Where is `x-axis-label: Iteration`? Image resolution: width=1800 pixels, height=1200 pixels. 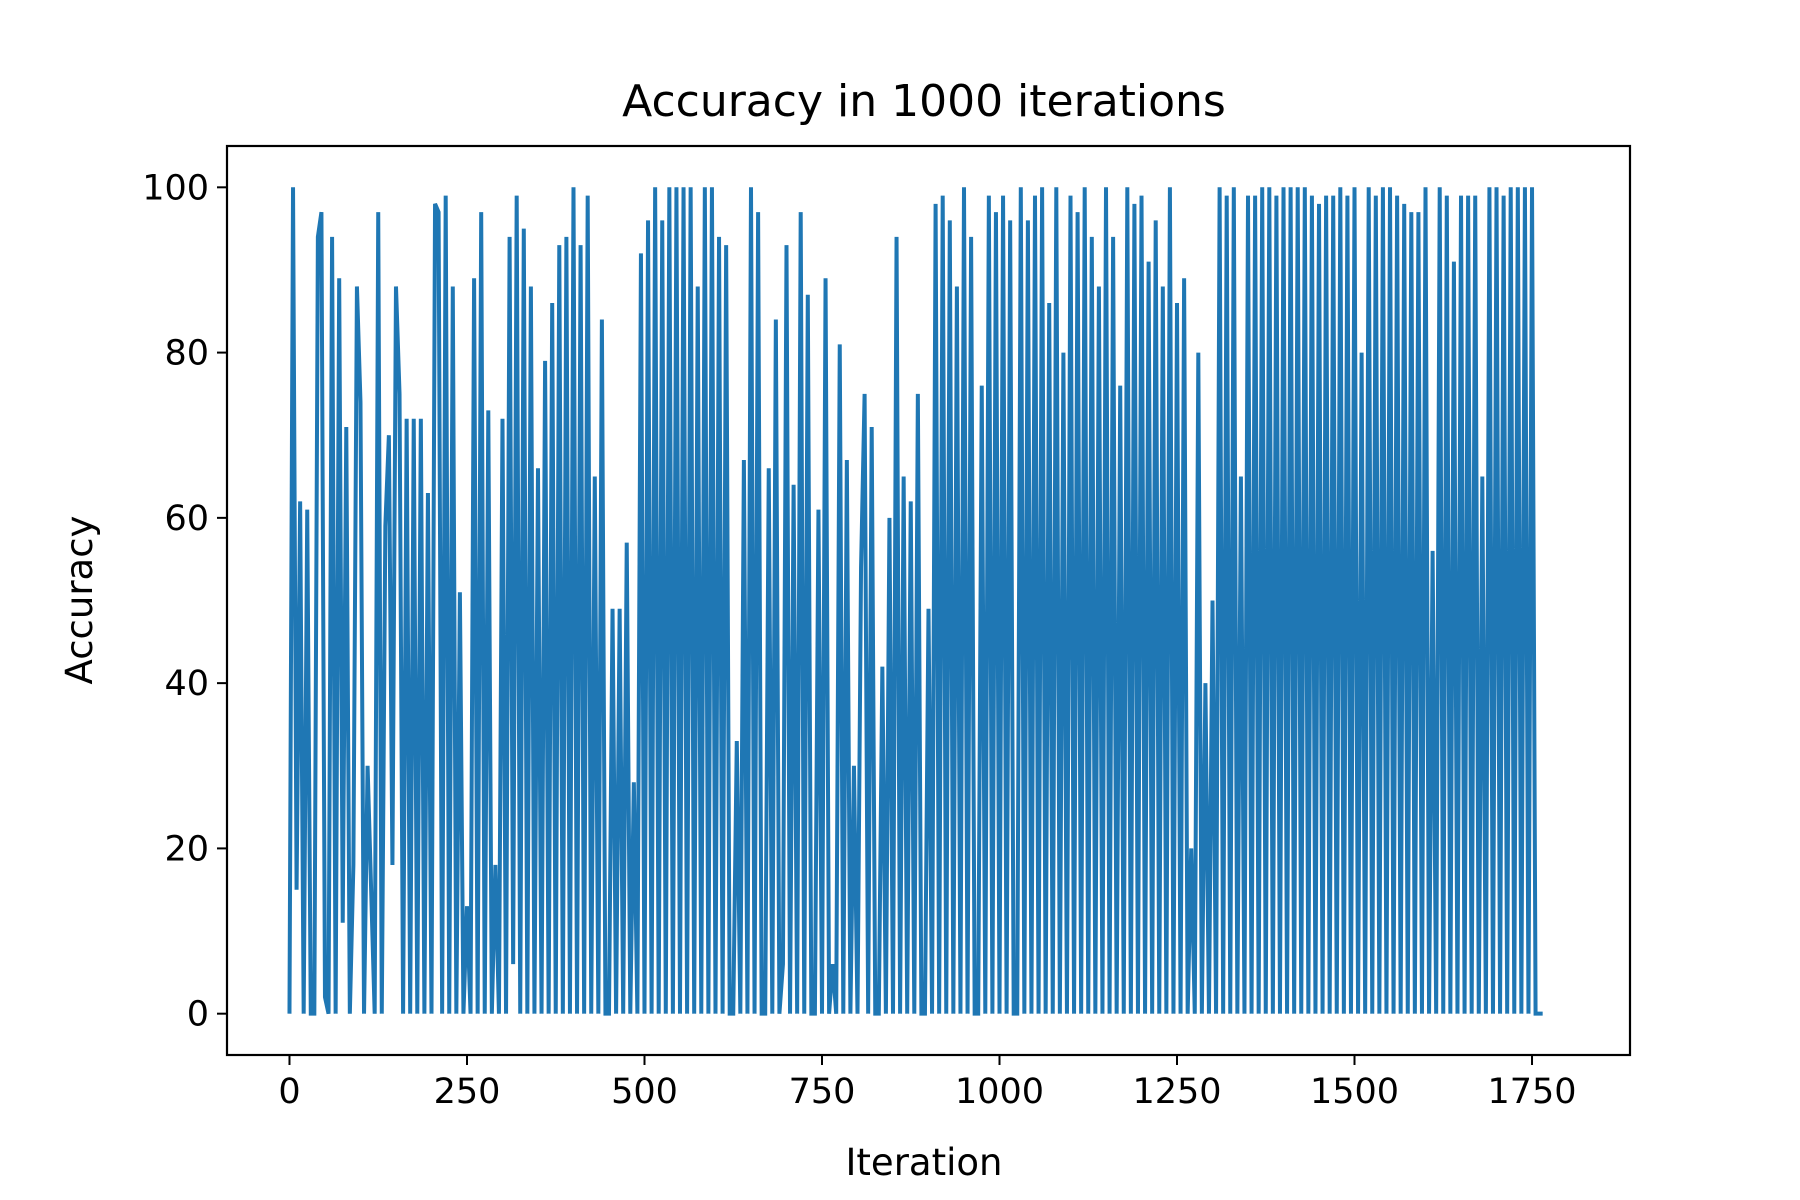 x-axis-label: Iteration is located at coordinates (924, 1162).